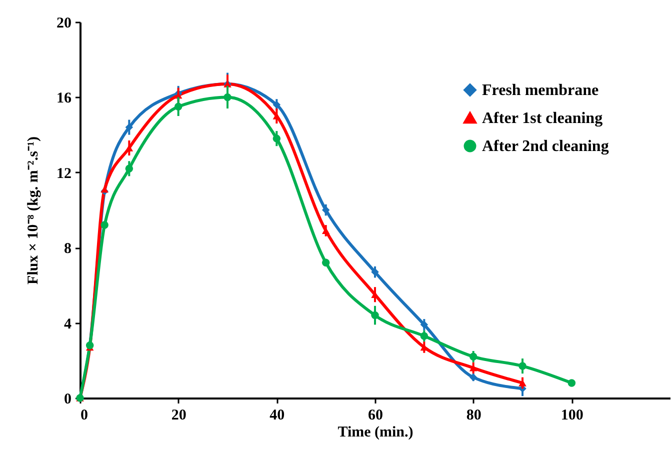  Describe the element at coordinates (68, 400) in the screenshot. I see `y-tick-label: 0` at that location.